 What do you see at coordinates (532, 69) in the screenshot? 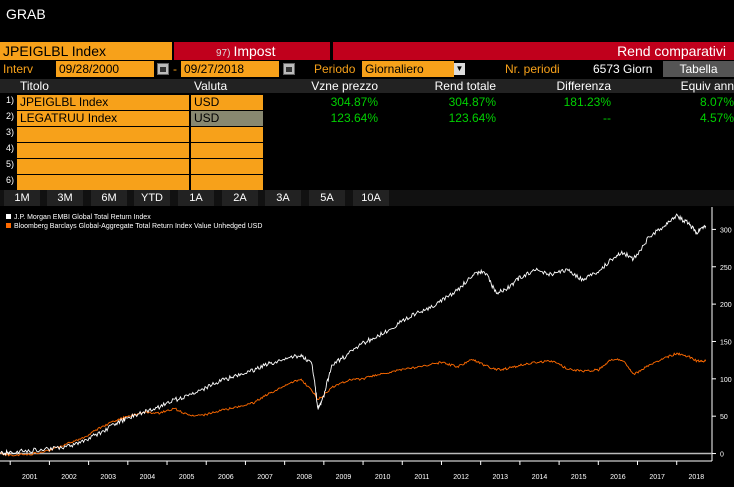
I see `nperiods-label: Nr. periodi` at bounding box center [532, 69].